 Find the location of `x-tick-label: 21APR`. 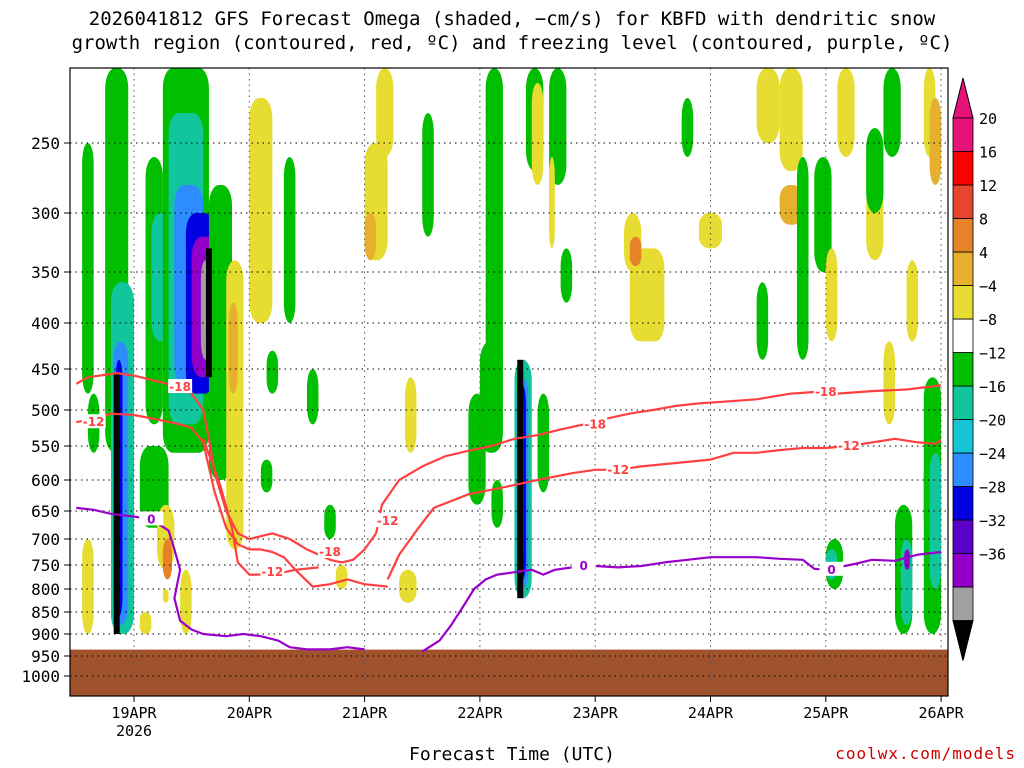

x-tick-label: 21APR is located at coordinates (365, 713).